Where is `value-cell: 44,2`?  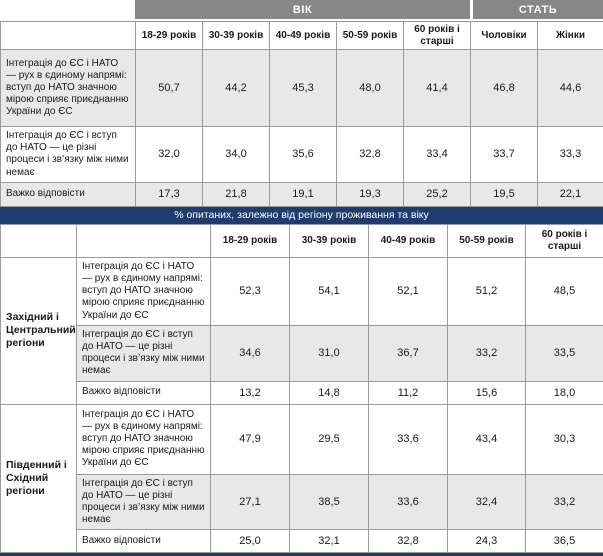 value-cell: 44,2 is located at coordinates (236, 88).